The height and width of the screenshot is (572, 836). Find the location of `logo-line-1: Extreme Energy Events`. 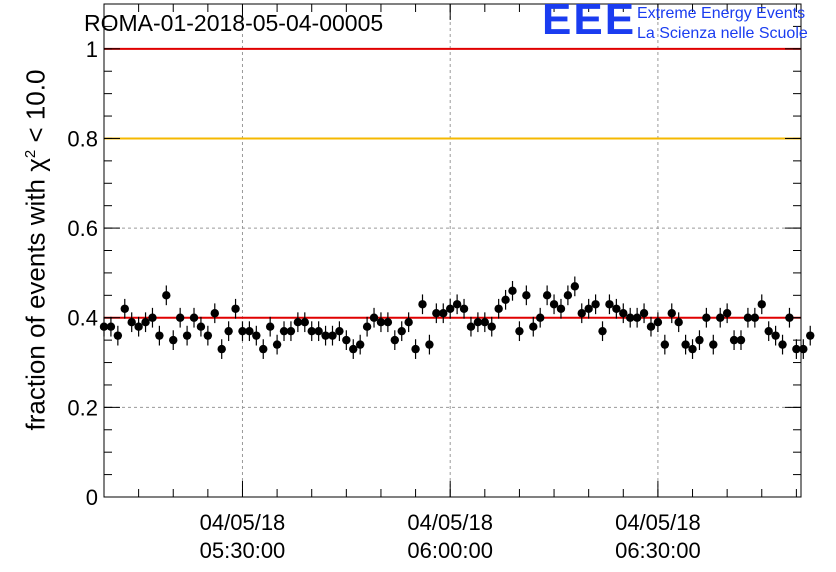

logo-line-1: Extreme Energy Events is located at coordinates (721, 13).